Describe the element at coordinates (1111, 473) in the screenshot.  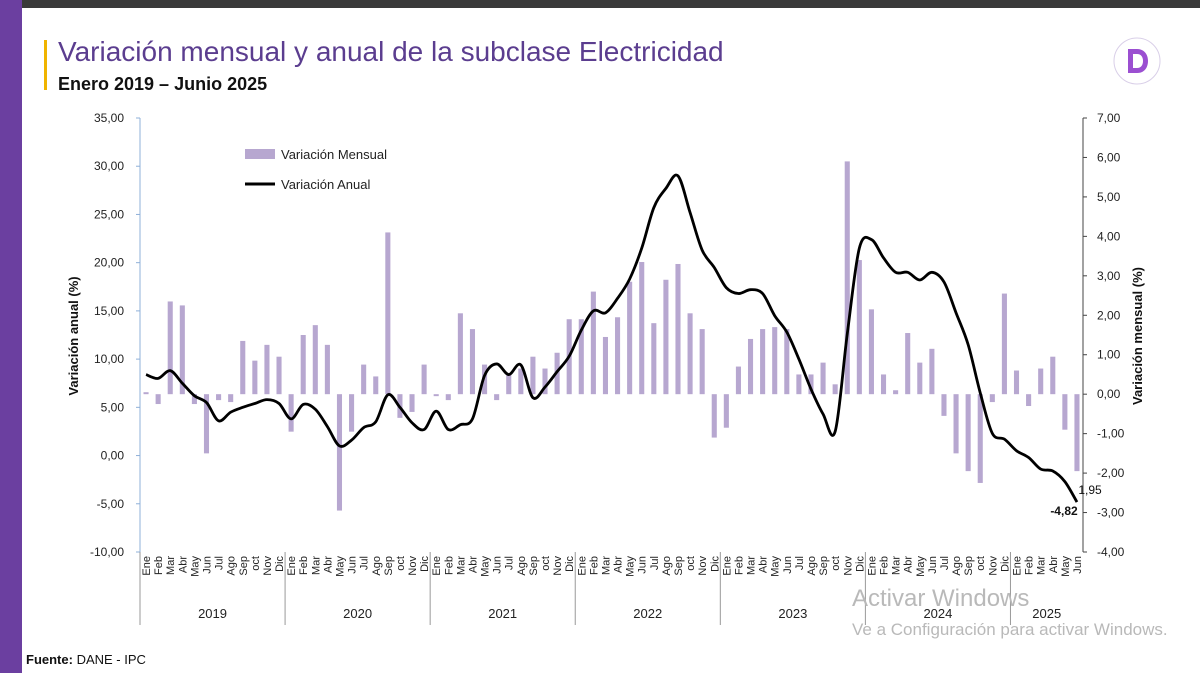
I see `right-tick-label: -2,00` at that location.